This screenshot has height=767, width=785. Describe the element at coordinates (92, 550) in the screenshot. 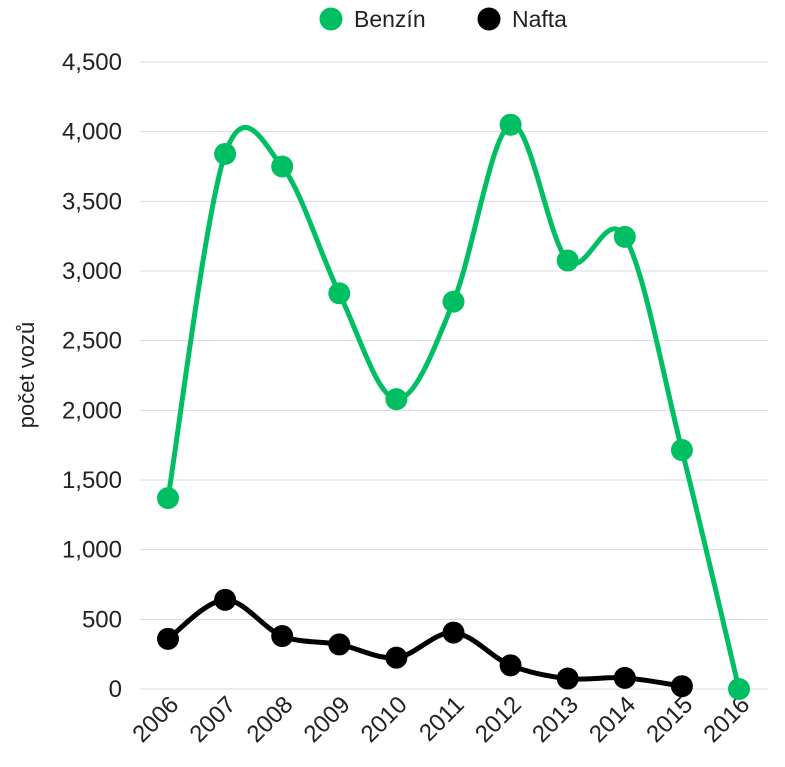

I see `y-tick-label-2: 1,000` at that location.